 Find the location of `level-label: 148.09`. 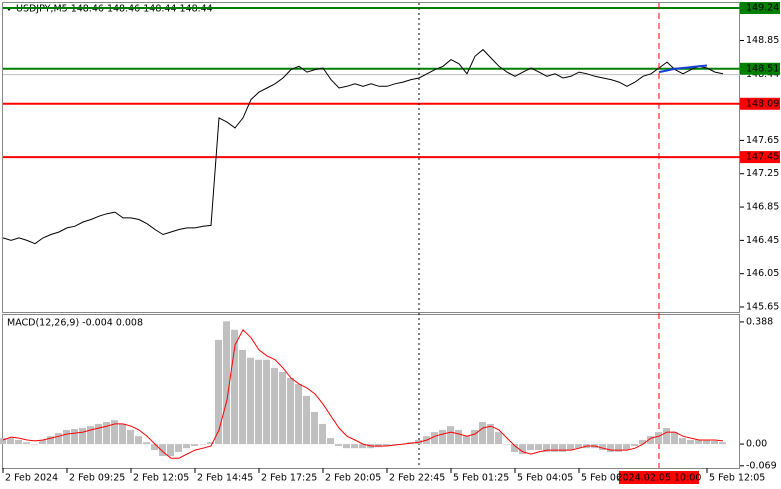

level-label: 148.09 is located at coordinates (762, 103).